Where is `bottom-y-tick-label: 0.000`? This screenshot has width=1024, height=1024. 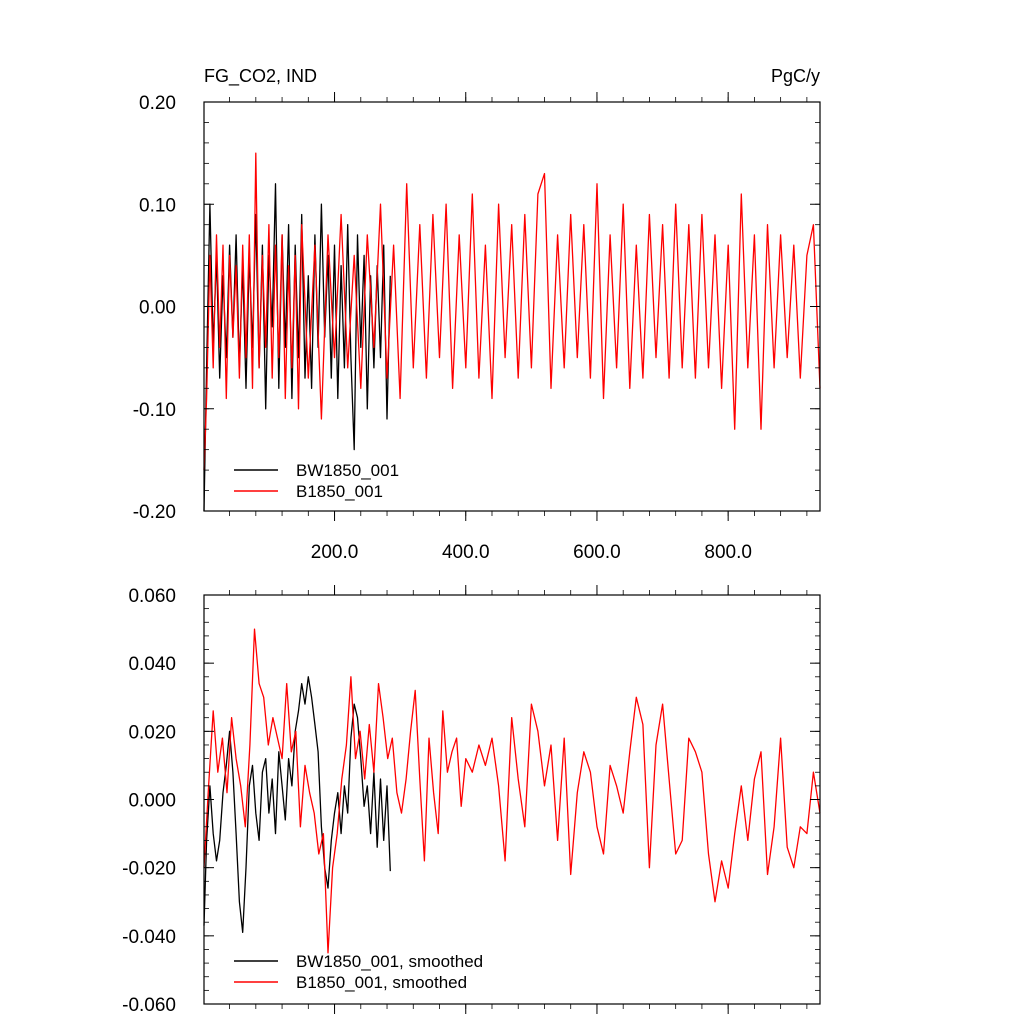 bottom-y-tick-label: 0.000 is located at coordinates (152, 801).